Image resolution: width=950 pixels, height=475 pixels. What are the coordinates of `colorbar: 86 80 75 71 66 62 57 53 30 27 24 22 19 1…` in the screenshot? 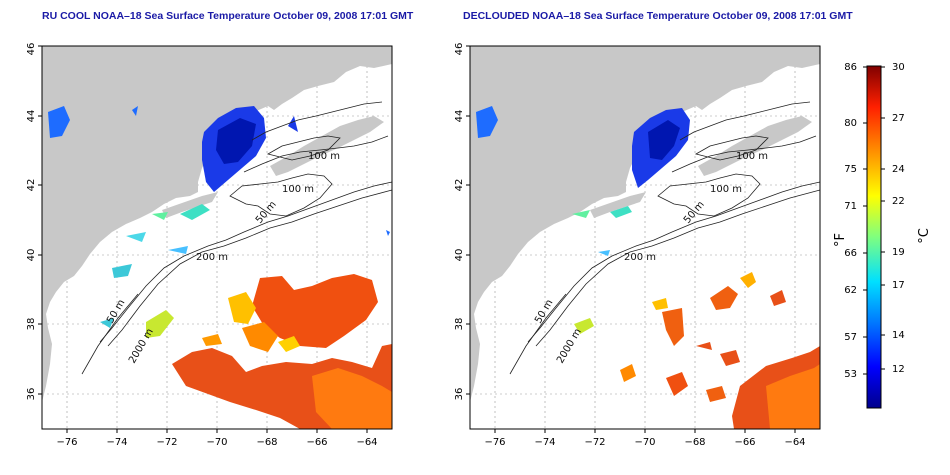 It's located at (882, 235).